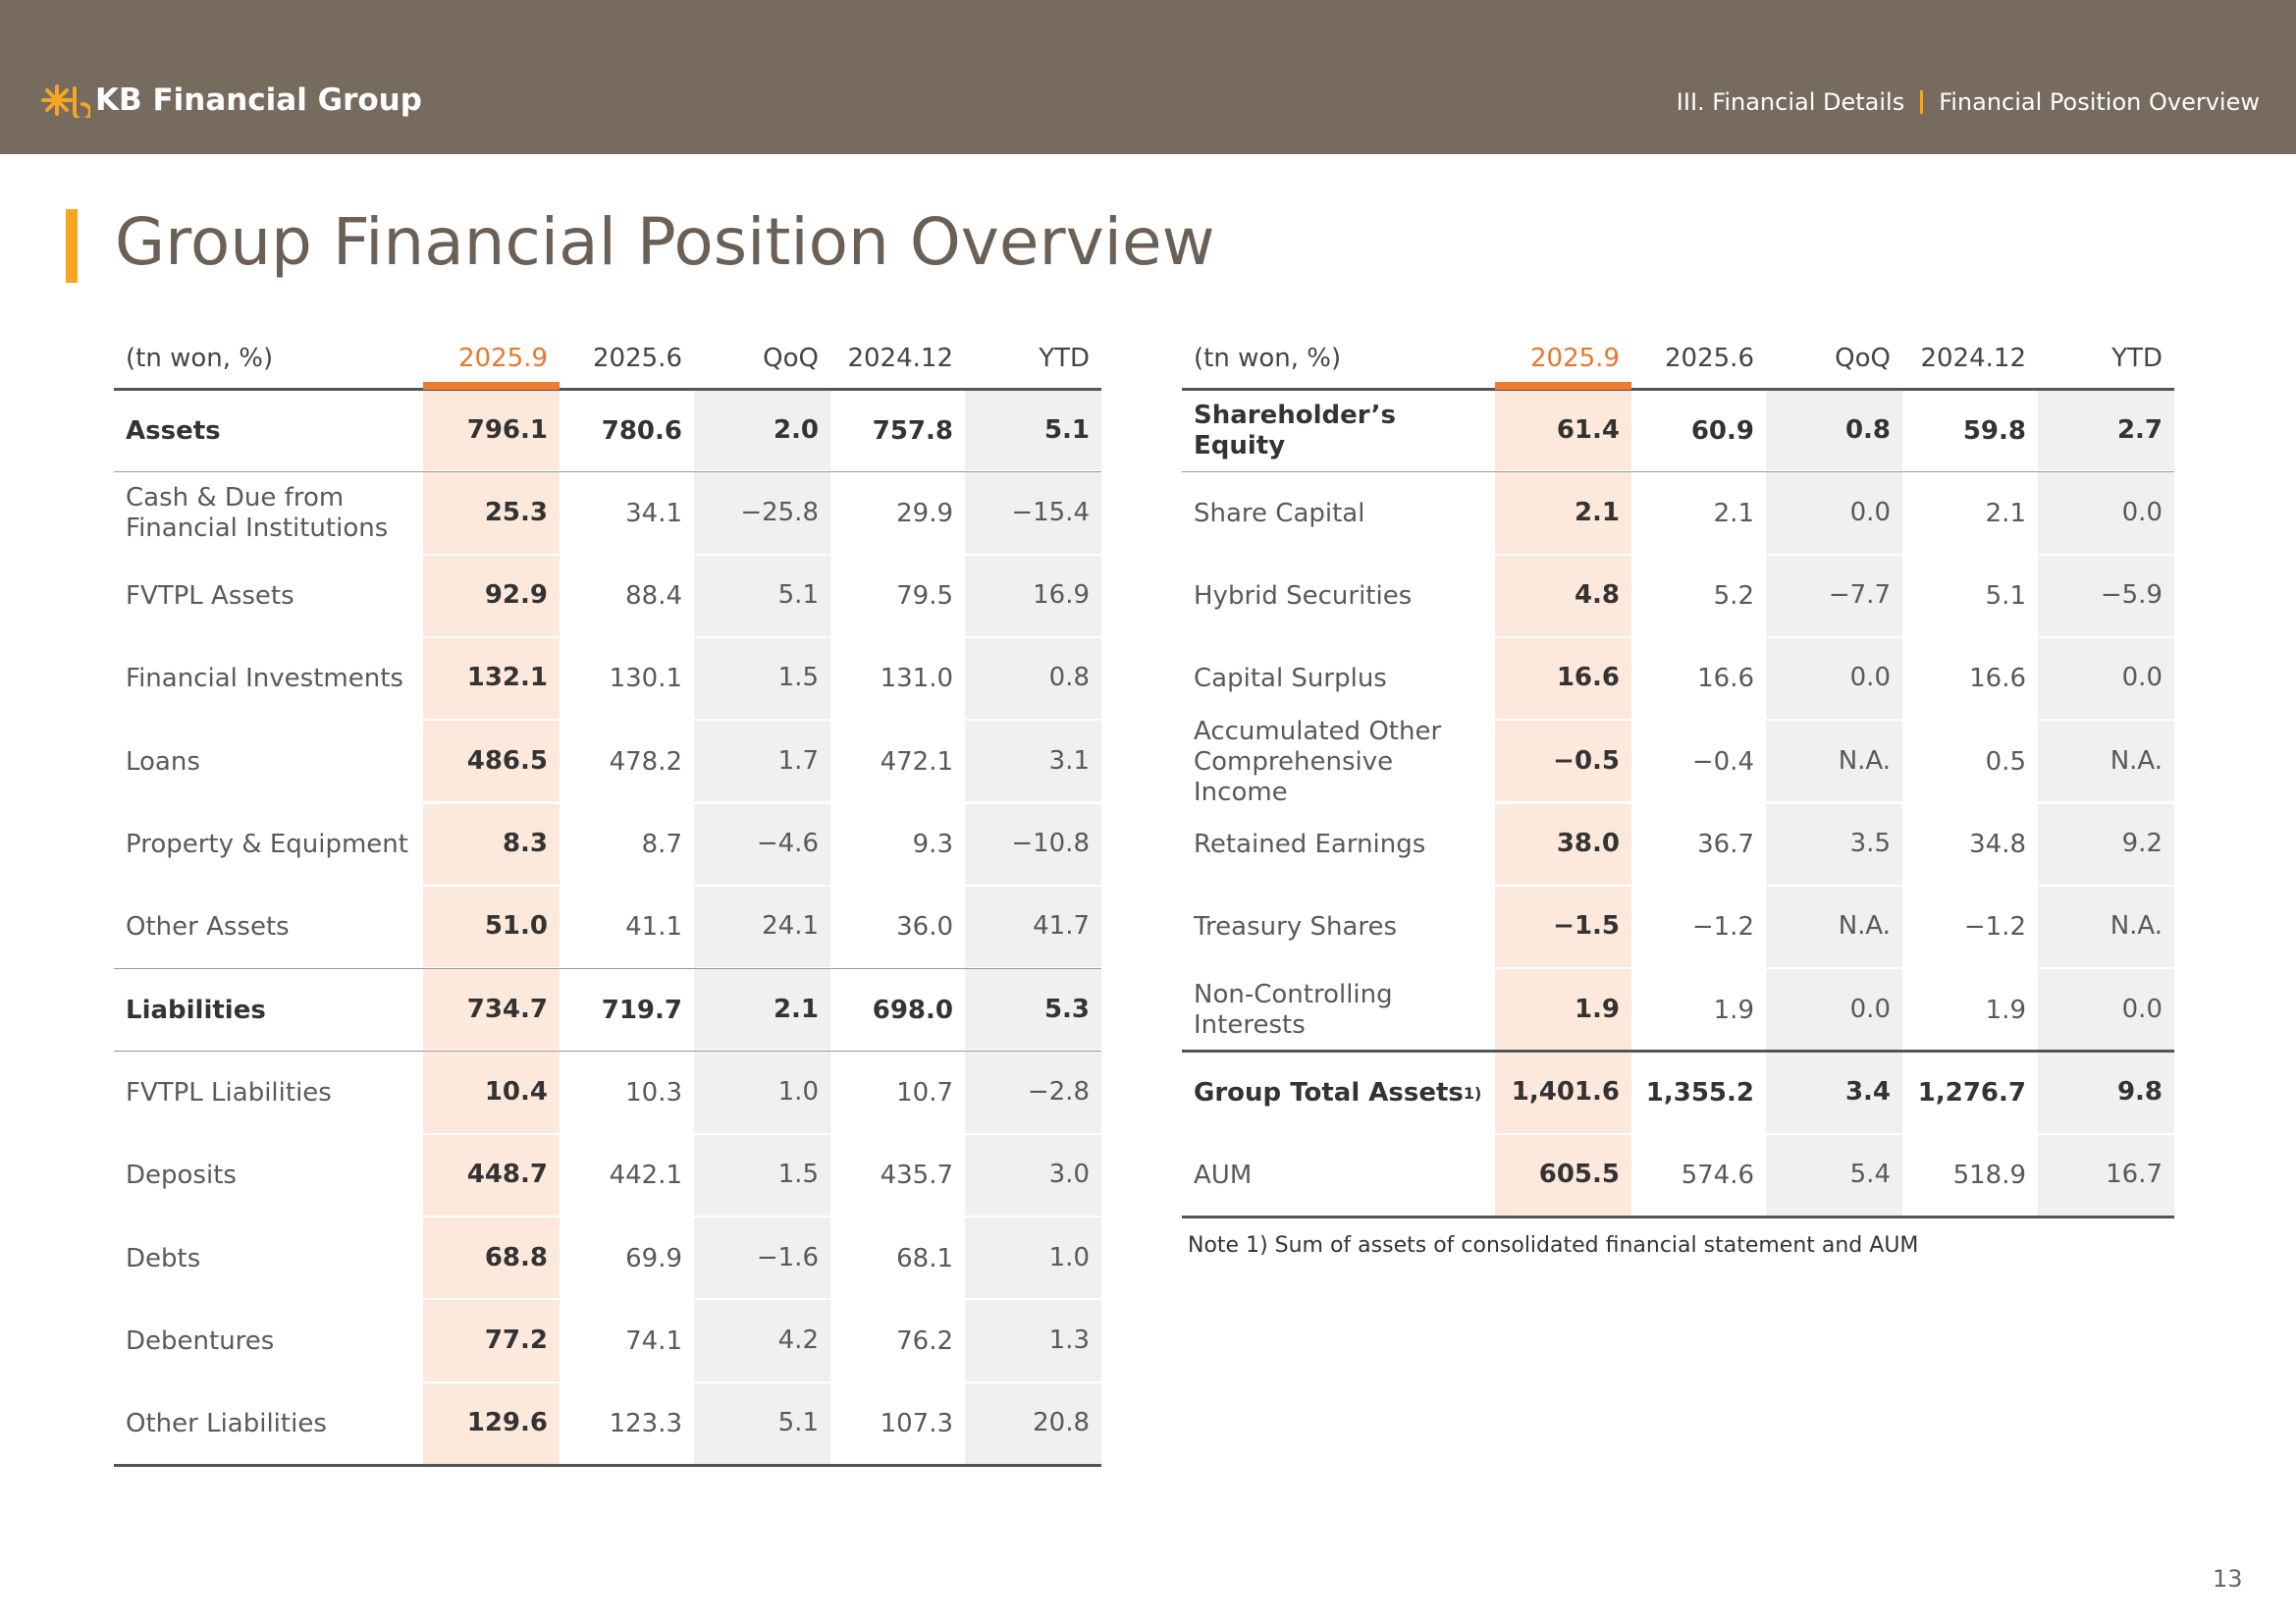 This screenshot has width=2296, height=1624. What do you see at coordinates (762, 1341) in the screenshot?
I see `value-cell: 4.2` at bounding box center [762, 1341].